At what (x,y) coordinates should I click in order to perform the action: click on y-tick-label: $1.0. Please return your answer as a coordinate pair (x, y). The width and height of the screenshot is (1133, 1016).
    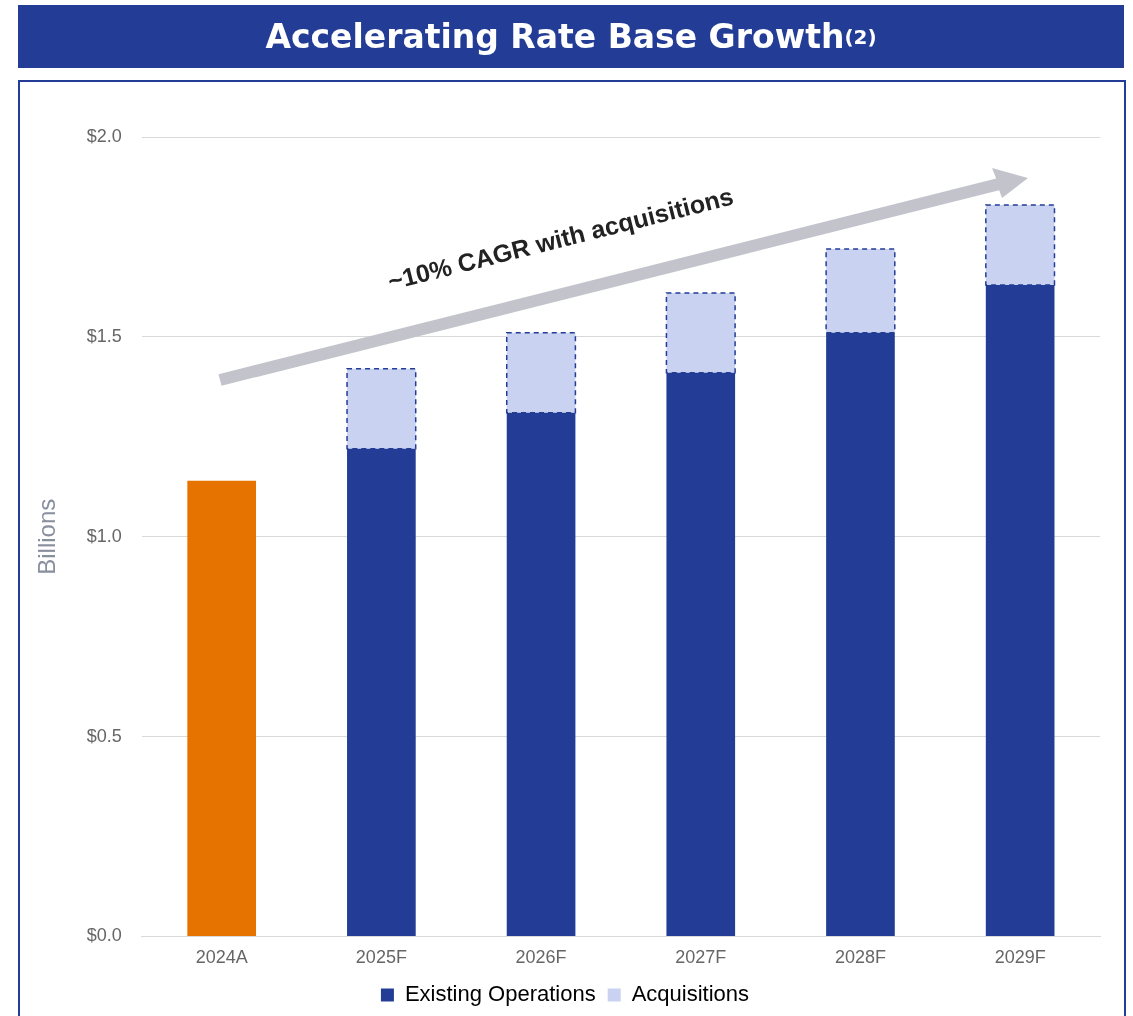
    Looking at the image, I should click on (104, 535).